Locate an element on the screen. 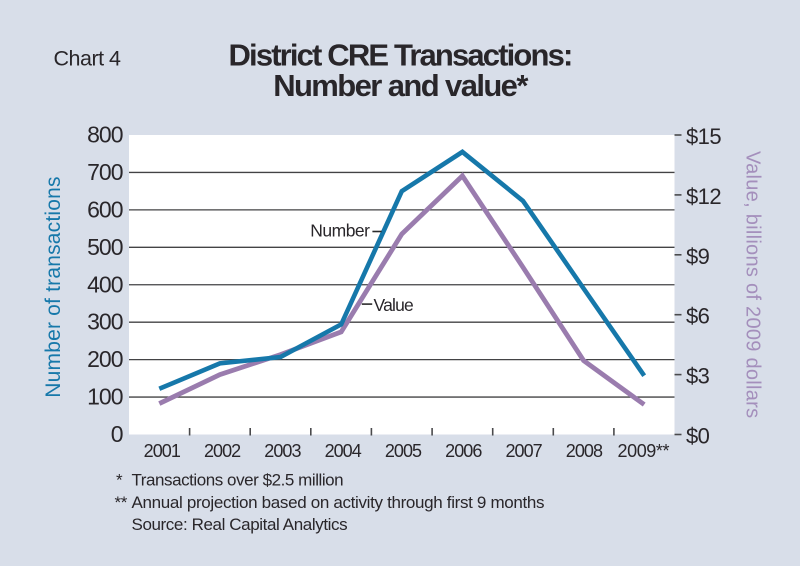  svg-text: 500 is located at coordinates (105, 247).